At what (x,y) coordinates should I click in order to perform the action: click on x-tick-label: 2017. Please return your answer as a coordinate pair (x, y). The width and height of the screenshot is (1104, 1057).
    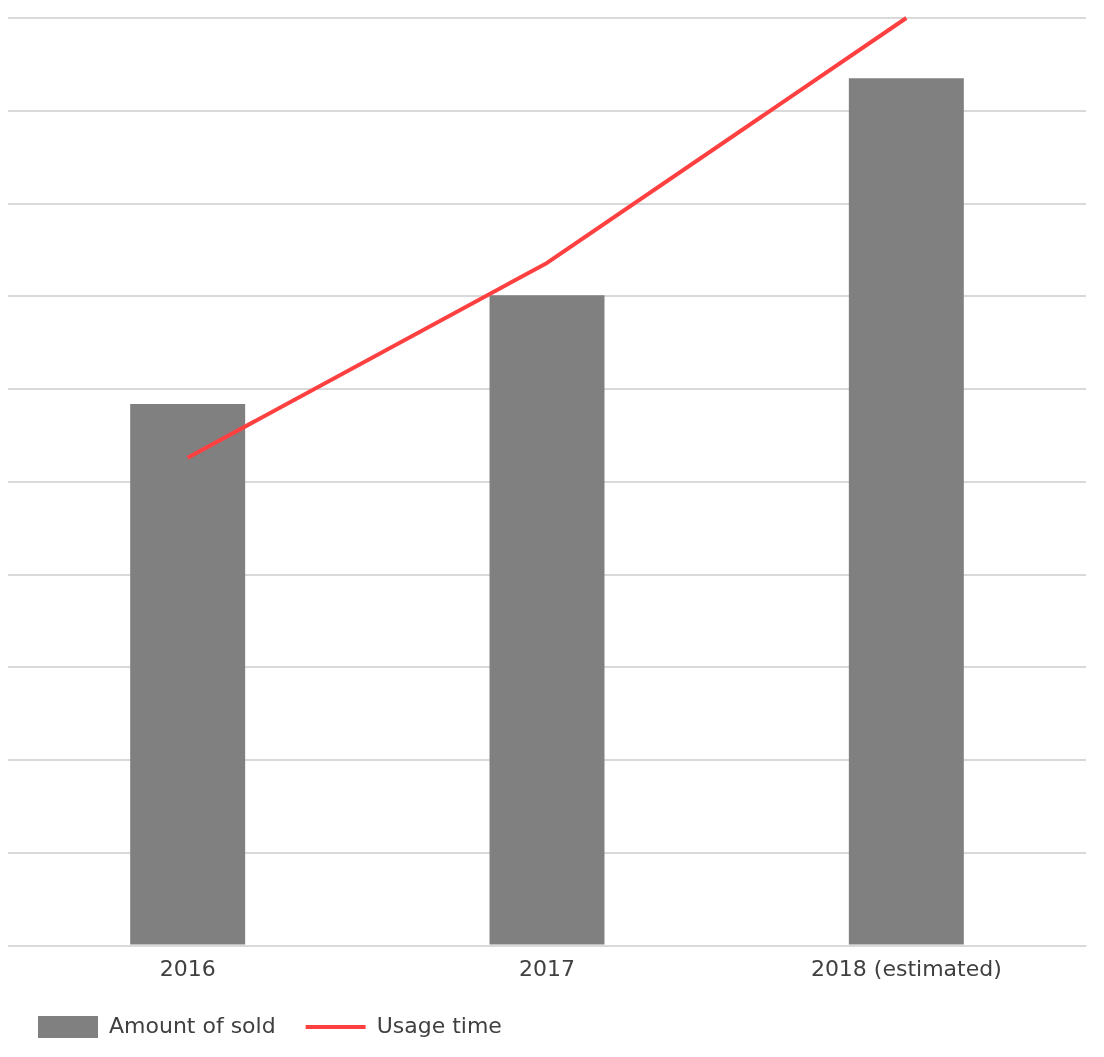
    Looking at the image, I should click on (547, 968).